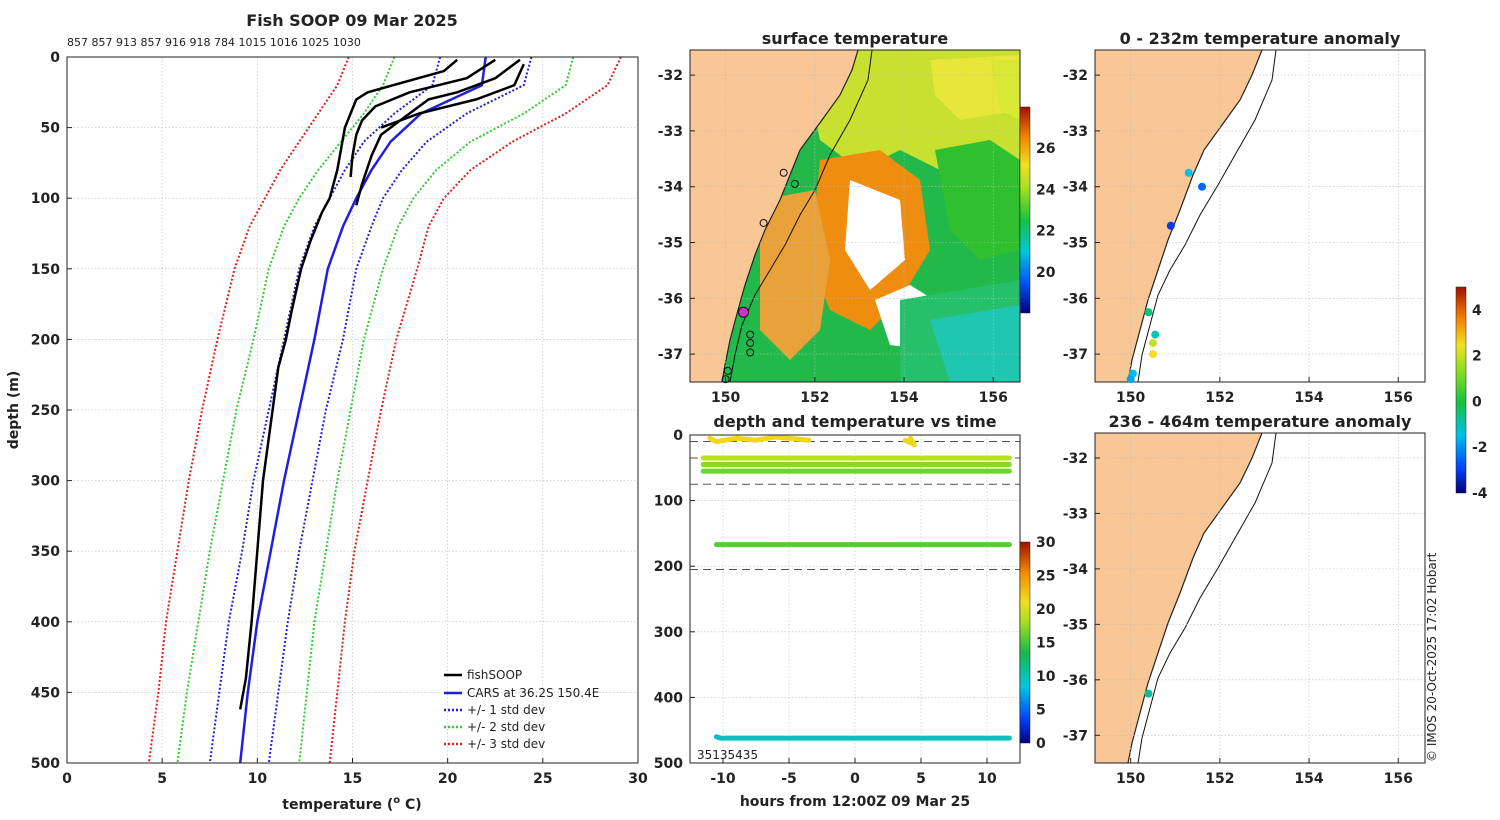 The height and width of the screenshot is (820, 1500). I want to click on anomaly-shallow-map, so click(1260, 216).